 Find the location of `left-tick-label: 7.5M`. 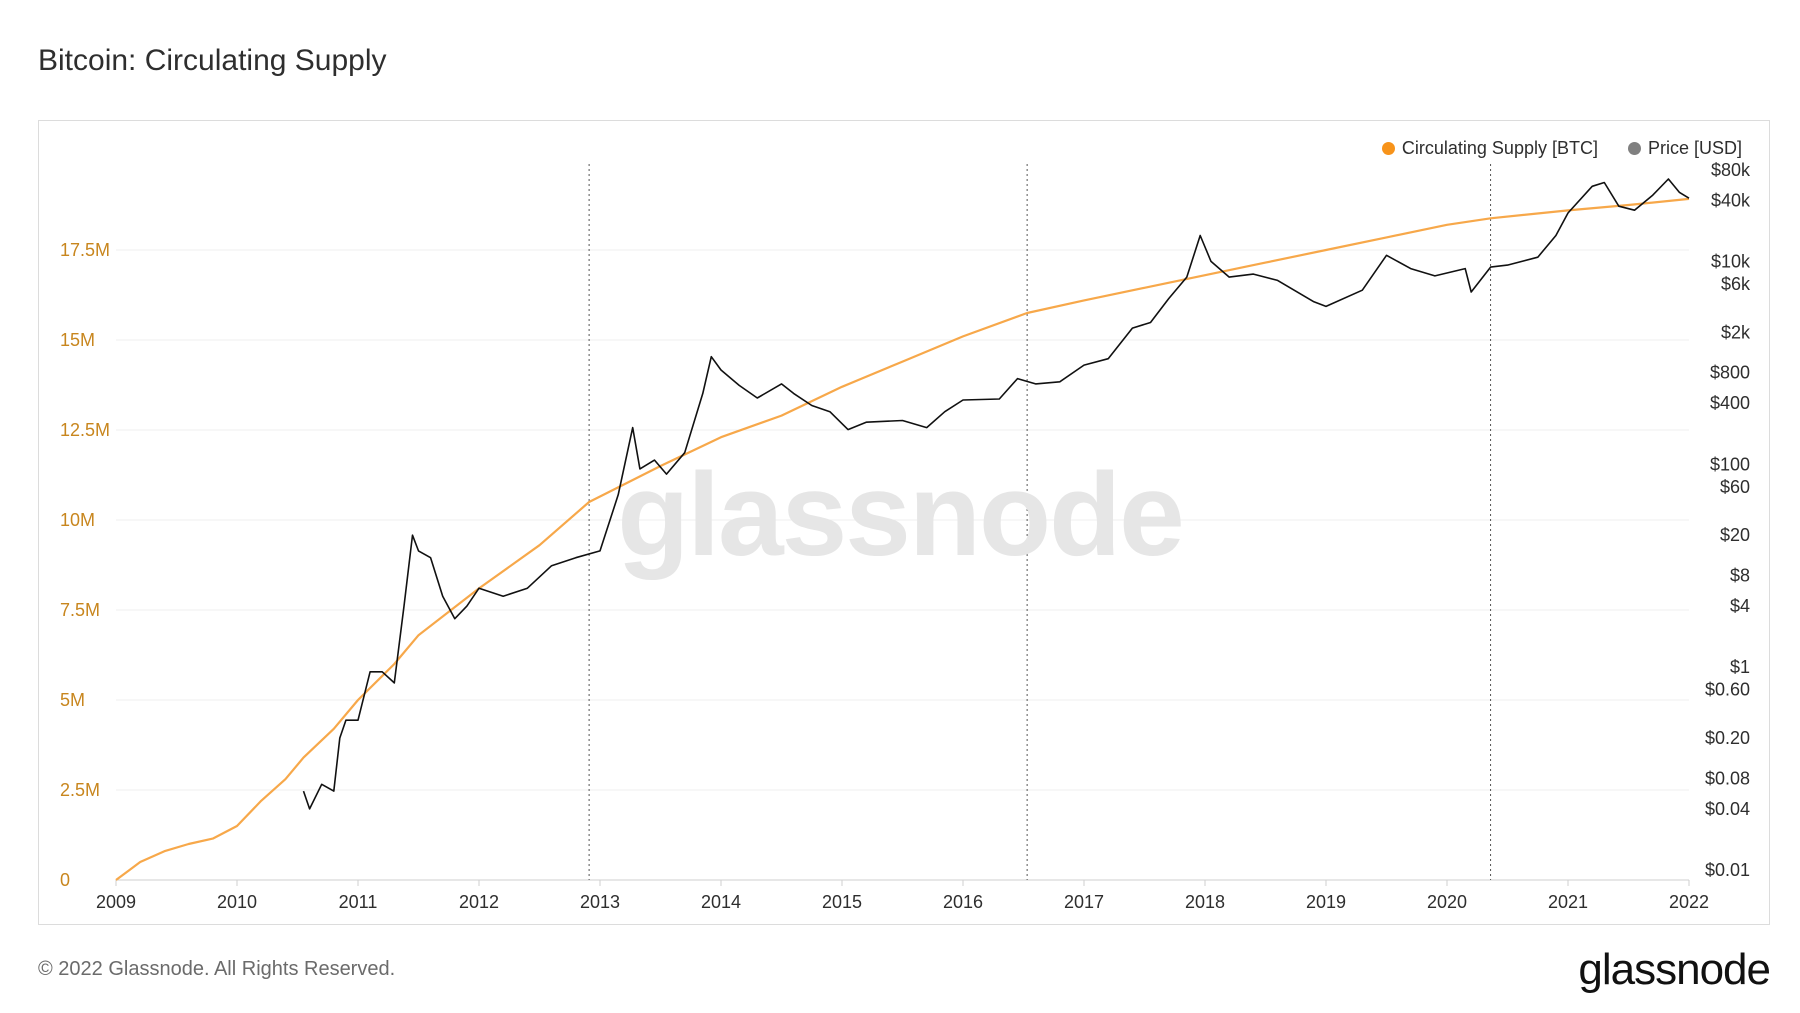

left-tick-label: 7.5M is located at coordinates (80, 610).